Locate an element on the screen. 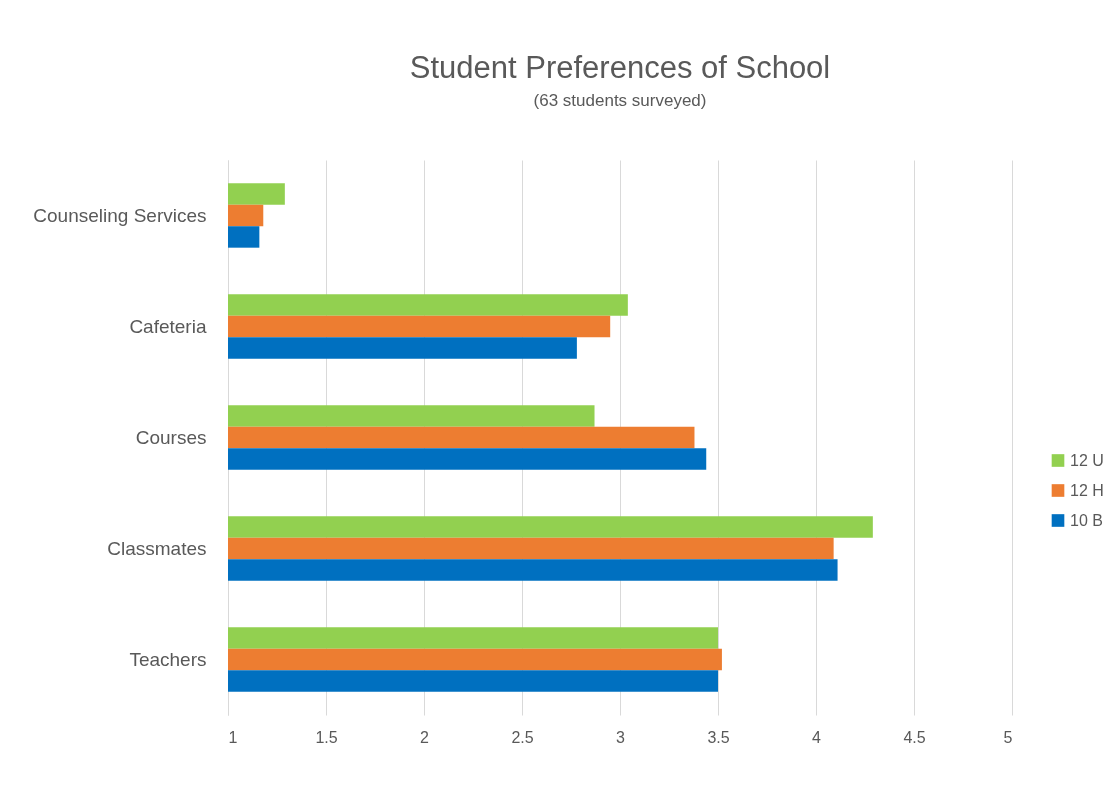  chart-subtitle: (63 students surveyed) is located at coordinates (620, 100).